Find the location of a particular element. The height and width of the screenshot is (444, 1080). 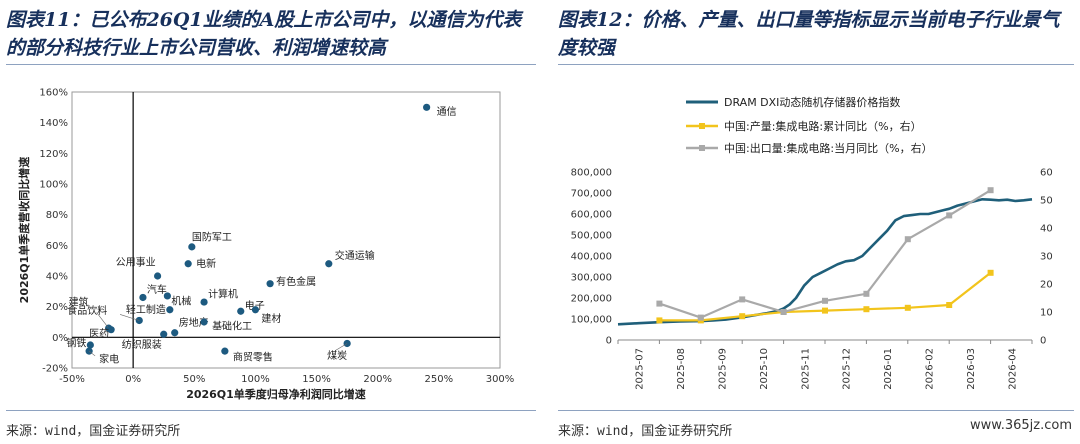

point-label: 机械 is located at coordinates (181, 300).